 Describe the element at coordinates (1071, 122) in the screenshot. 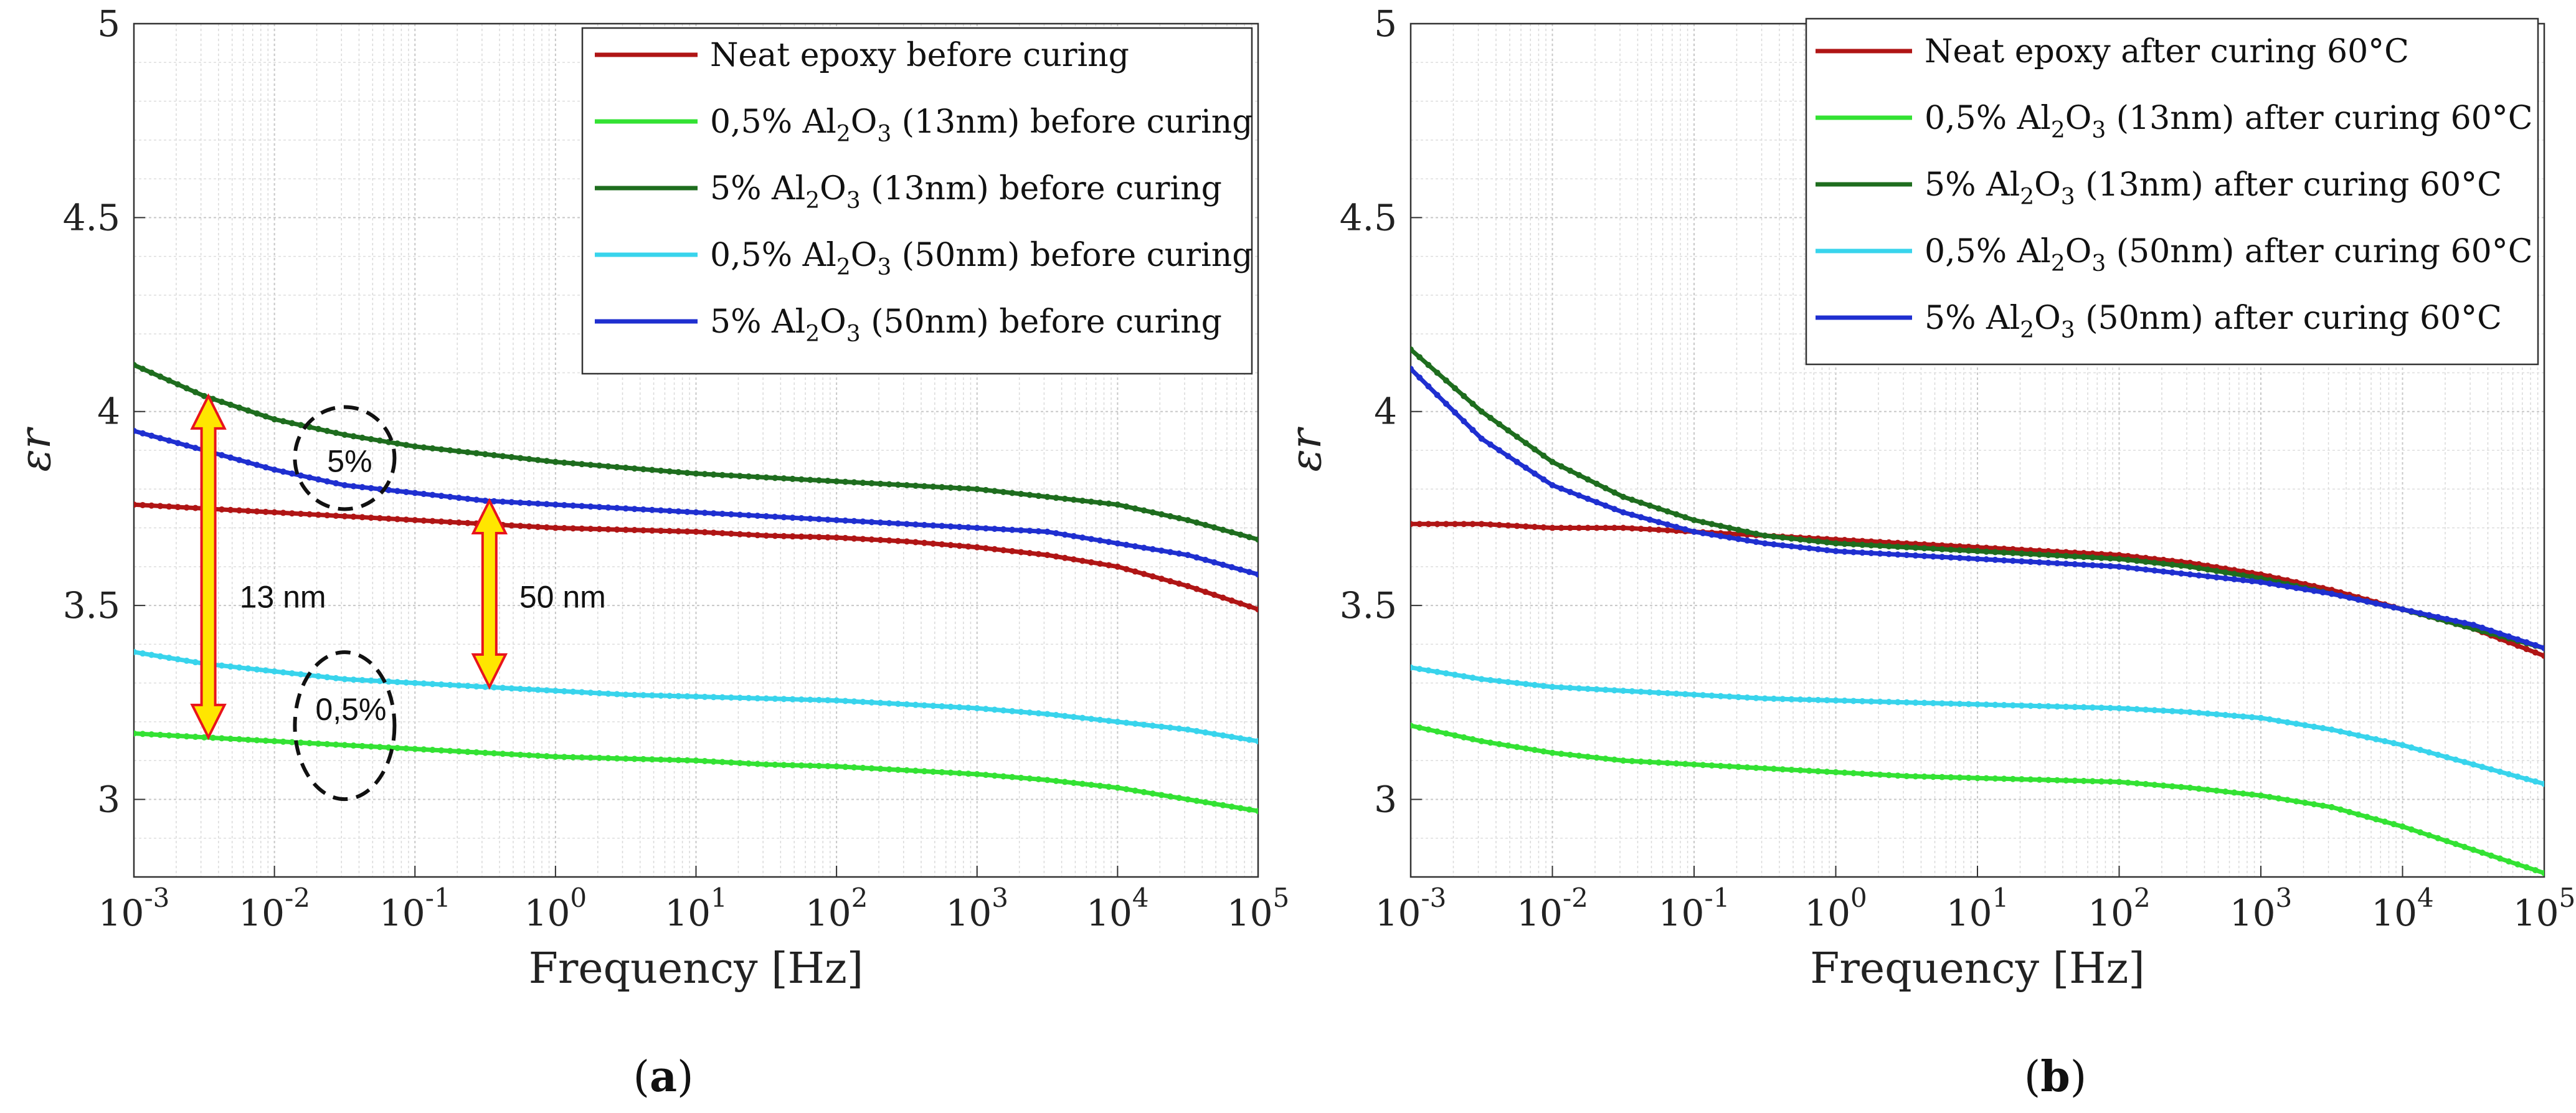

I see `legend-suffix: (13nm) before curing` at that location.